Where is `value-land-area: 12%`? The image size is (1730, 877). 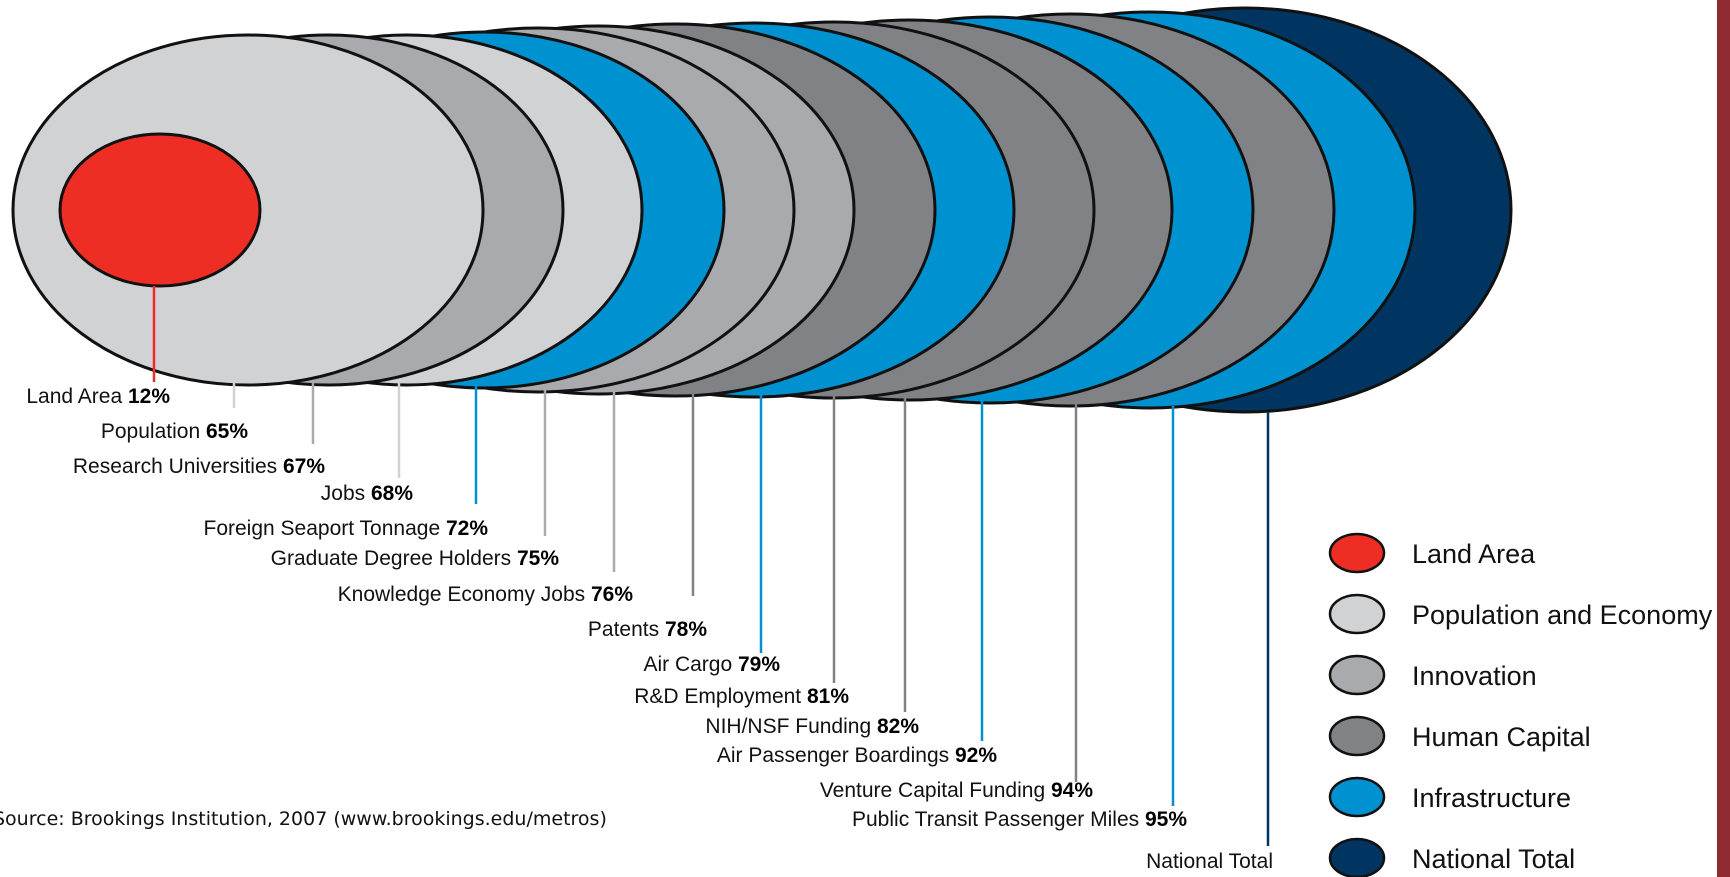
value-land-area: 12% is located at coordinates (149, 396).